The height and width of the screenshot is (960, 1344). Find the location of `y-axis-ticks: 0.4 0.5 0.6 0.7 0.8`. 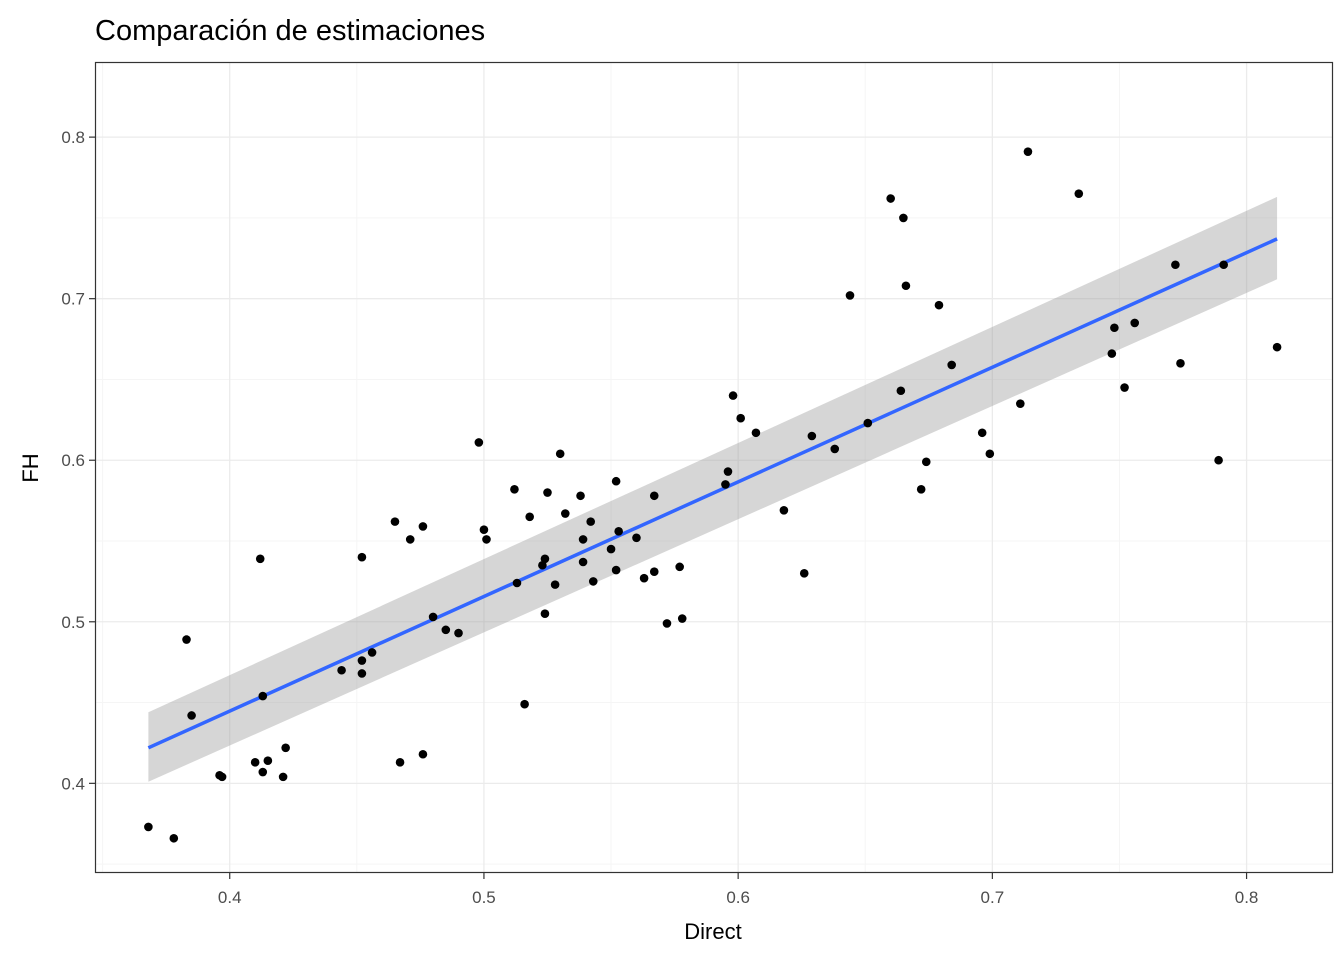

y-axis-ticks: 0.4 0.5 0.6 0.7 0.8 is located at coordinates (78, 460).